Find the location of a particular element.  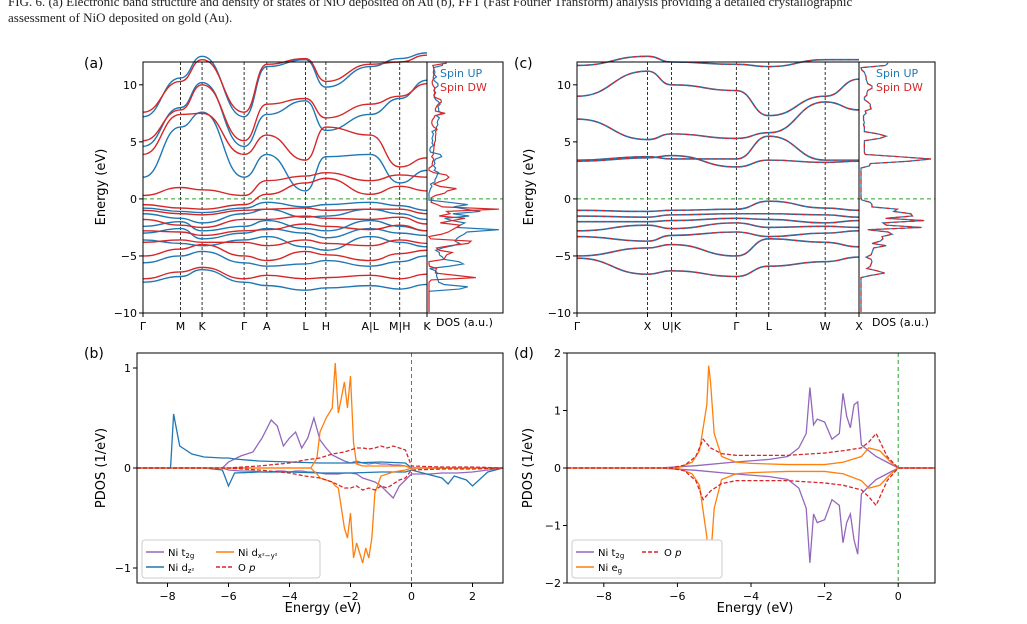

legend-spin-dw: Spin DW is located at coordinates (463, 87).